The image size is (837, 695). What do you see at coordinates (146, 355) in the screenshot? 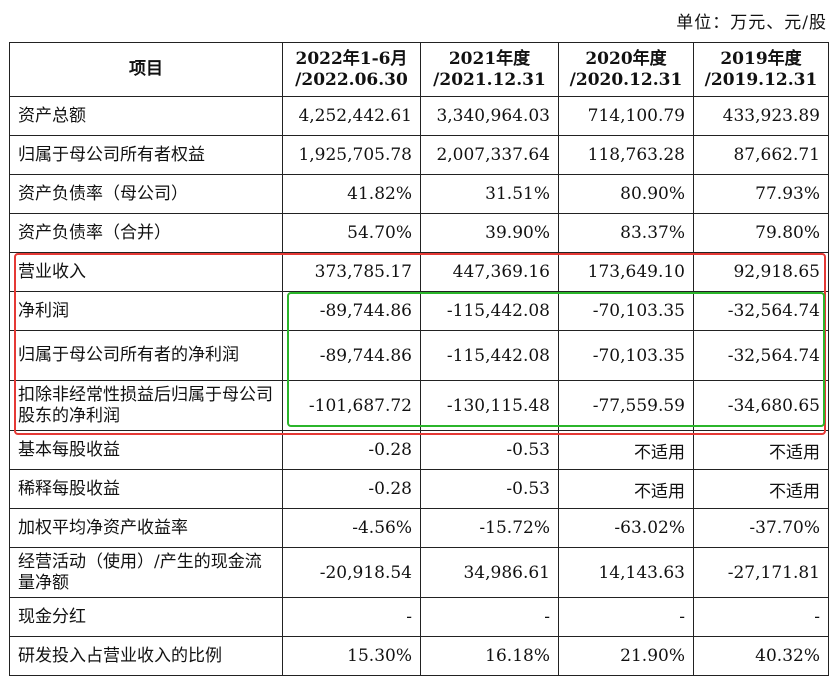
I see `row-label: 归属于母公司所有者的净利润` at bounding box center [146, 355].